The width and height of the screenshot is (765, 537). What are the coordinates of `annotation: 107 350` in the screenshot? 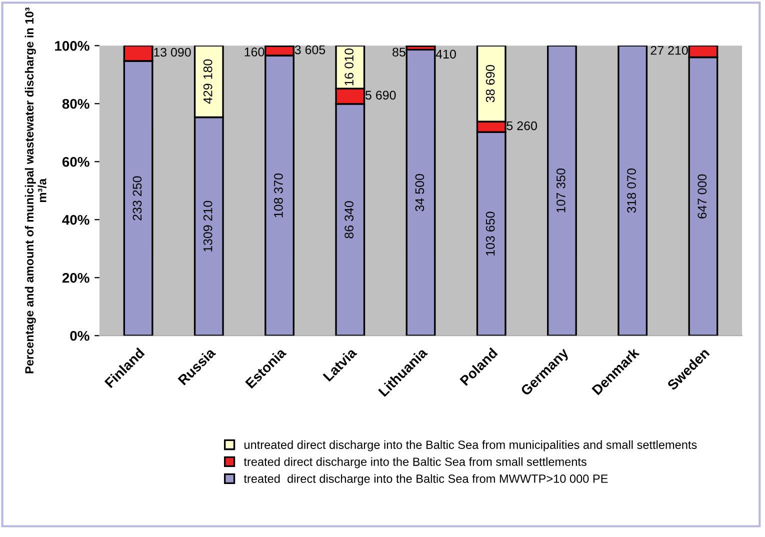 It's located at (561, 190).